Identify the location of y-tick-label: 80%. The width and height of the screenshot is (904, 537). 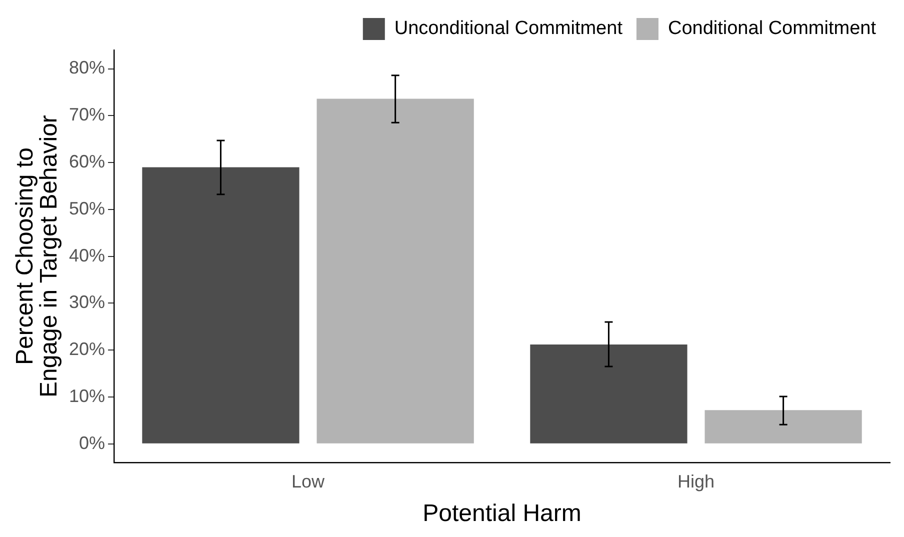
(87, 68).